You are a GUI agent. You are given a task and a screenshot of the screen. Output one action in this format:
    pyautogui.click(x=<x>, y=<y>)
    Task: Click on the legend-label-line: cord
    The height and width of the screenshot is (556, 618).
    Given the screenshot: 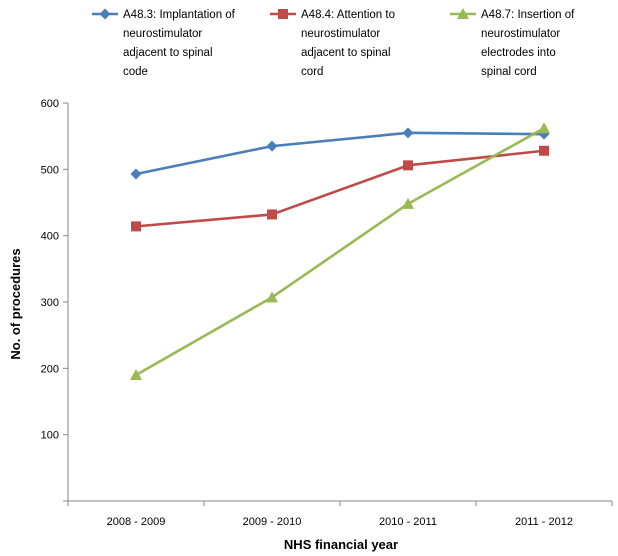 What is the action you would take?
    pyautogui.click(x=312, y=72)
    